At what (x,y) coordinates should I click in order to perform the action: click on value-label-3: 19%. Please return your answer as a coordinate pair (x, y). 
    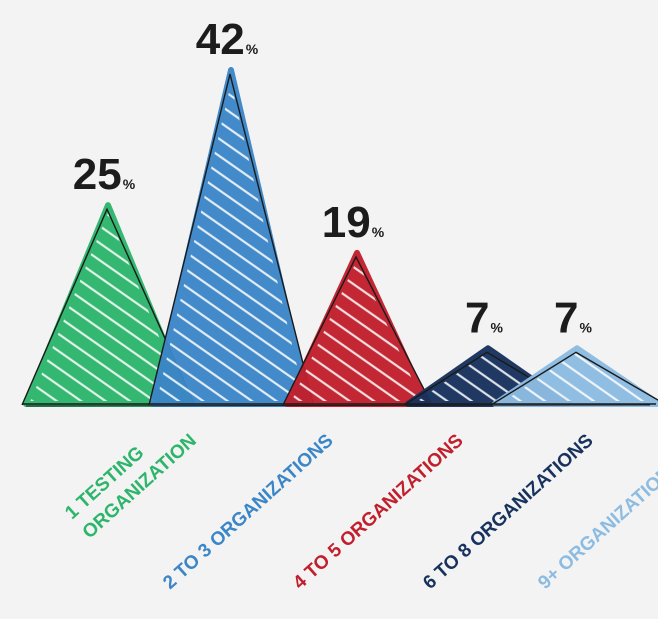
    Looking at the image, I should click on (353, 222).